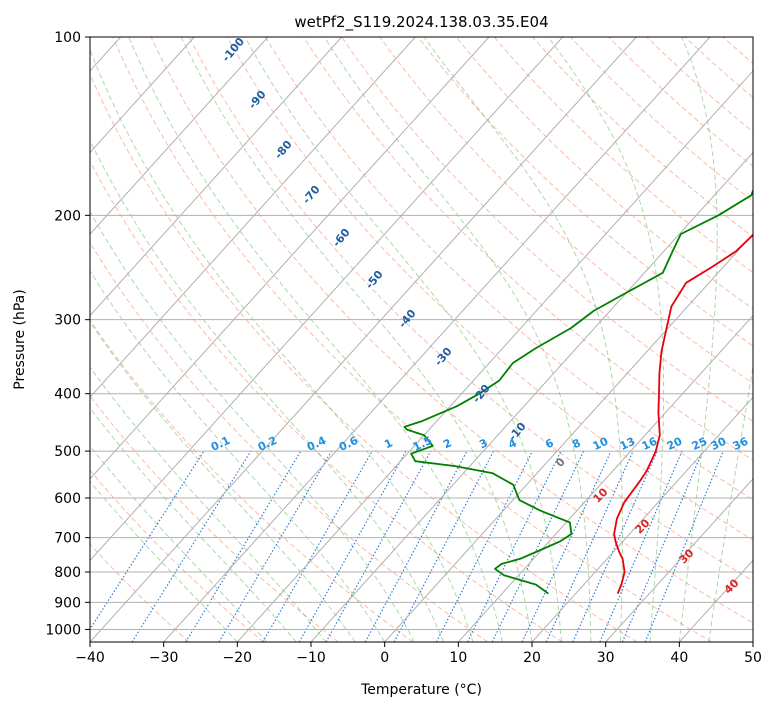 The height and width of the screenshot is (708, 775). Describe the element at coordinates (67, 452) in the screenshot. I see `y-tick-label: 500` at that location.